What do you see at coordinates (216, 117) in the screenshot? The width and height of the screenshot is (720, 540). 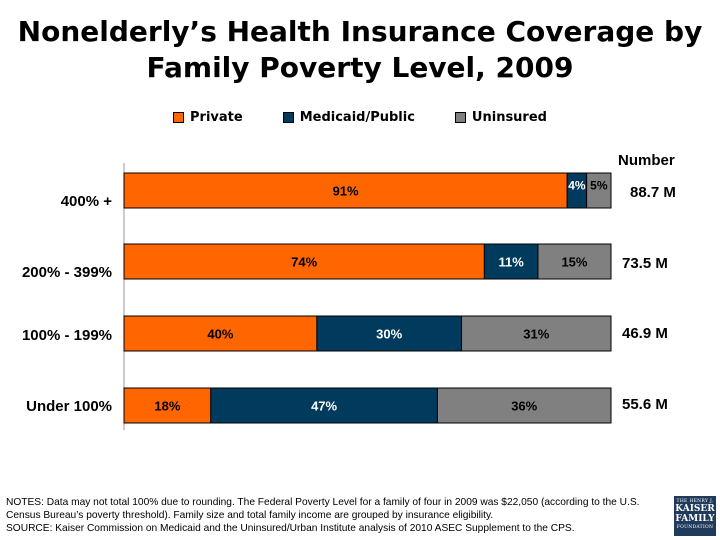 I see `legend-label-0: Private` at bounding box center [216, 117].